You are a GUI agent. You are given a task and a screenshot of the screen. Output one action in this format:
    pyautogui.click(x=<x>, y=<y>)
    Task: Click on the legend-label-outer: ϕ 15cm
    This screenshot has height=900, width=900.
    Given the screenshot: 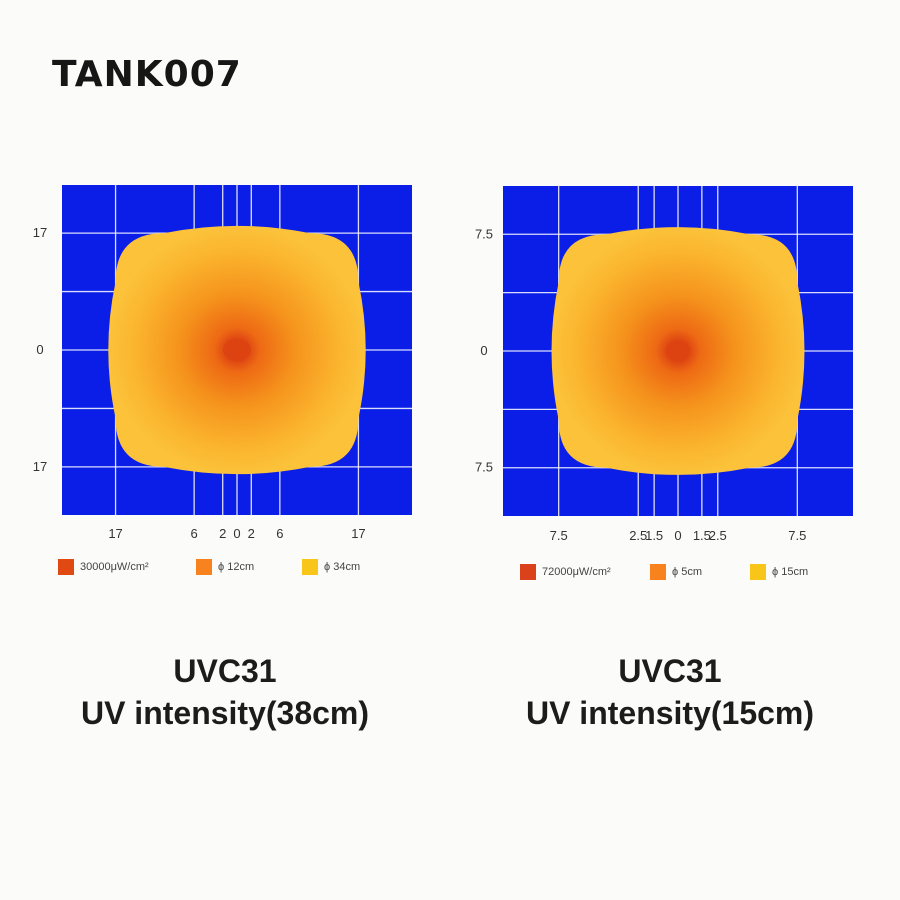 What is the action you would take?
    pyautogui.click(x=790, y=572)
    